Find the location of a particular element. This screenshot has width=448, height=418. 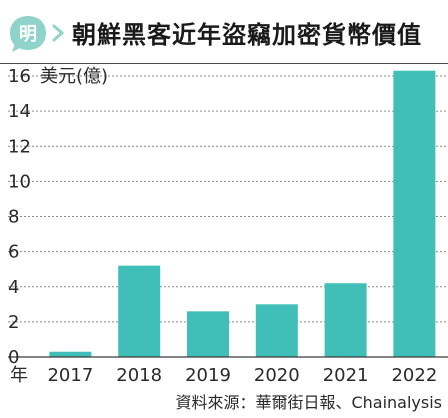

x-tick-label: 2022 is located at coordinates (414, 375).